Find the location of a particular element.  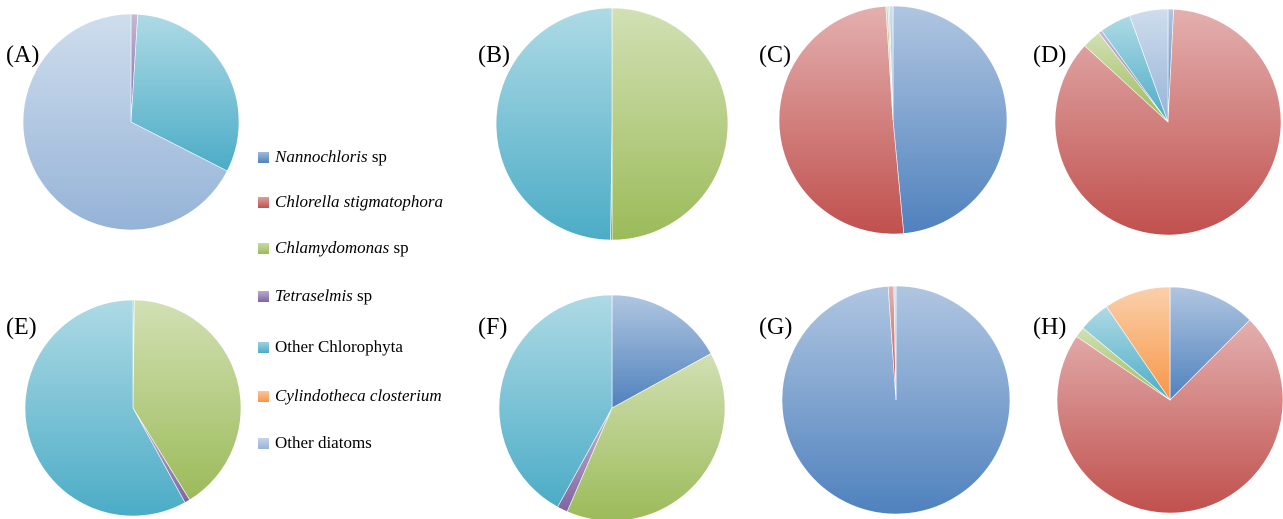

pie-f-slice-chlamydomonas is located at coordinates (646, 436).